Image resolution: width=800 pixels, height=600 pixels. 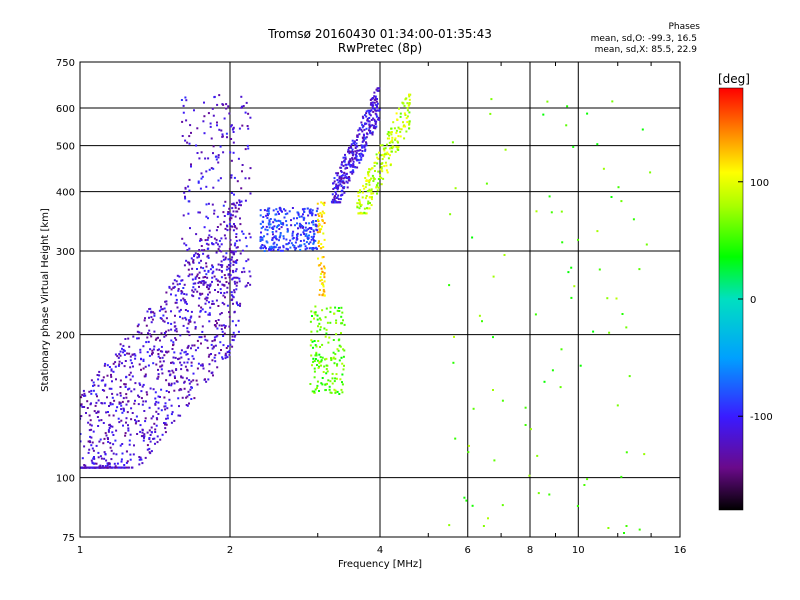 I want to click on x-tick-label: 8, so click(x=530, y=550).